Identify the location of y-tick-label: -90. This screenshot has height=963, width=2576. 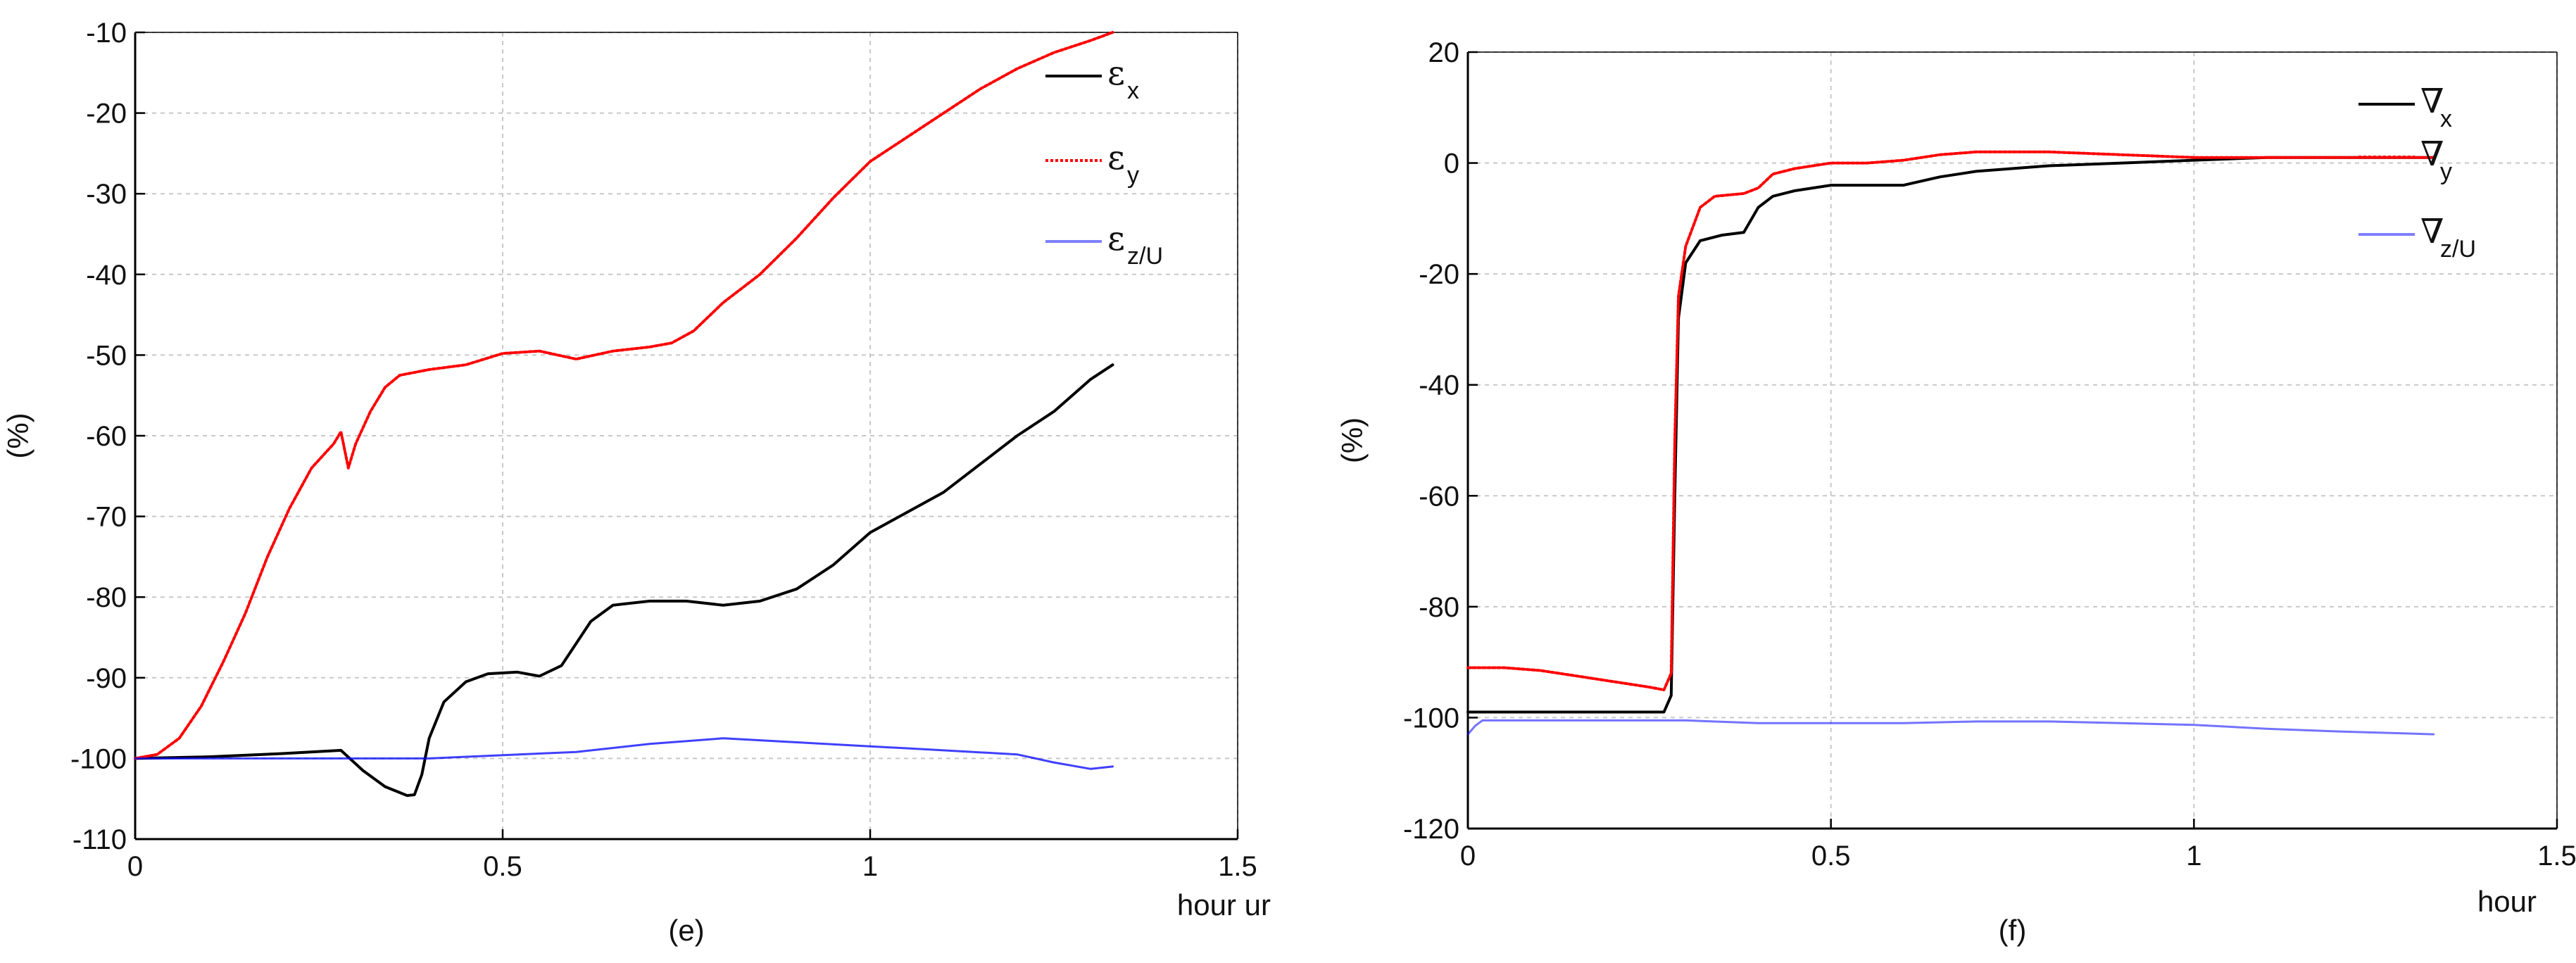
(106, 678).